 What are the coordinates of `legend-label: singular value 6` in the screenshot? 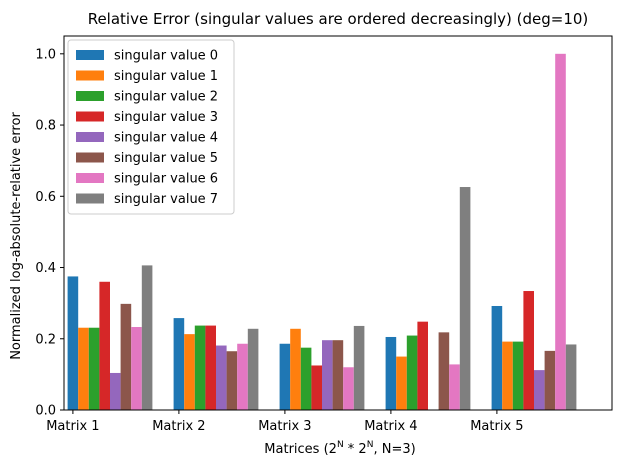 It's located at (166, 179).